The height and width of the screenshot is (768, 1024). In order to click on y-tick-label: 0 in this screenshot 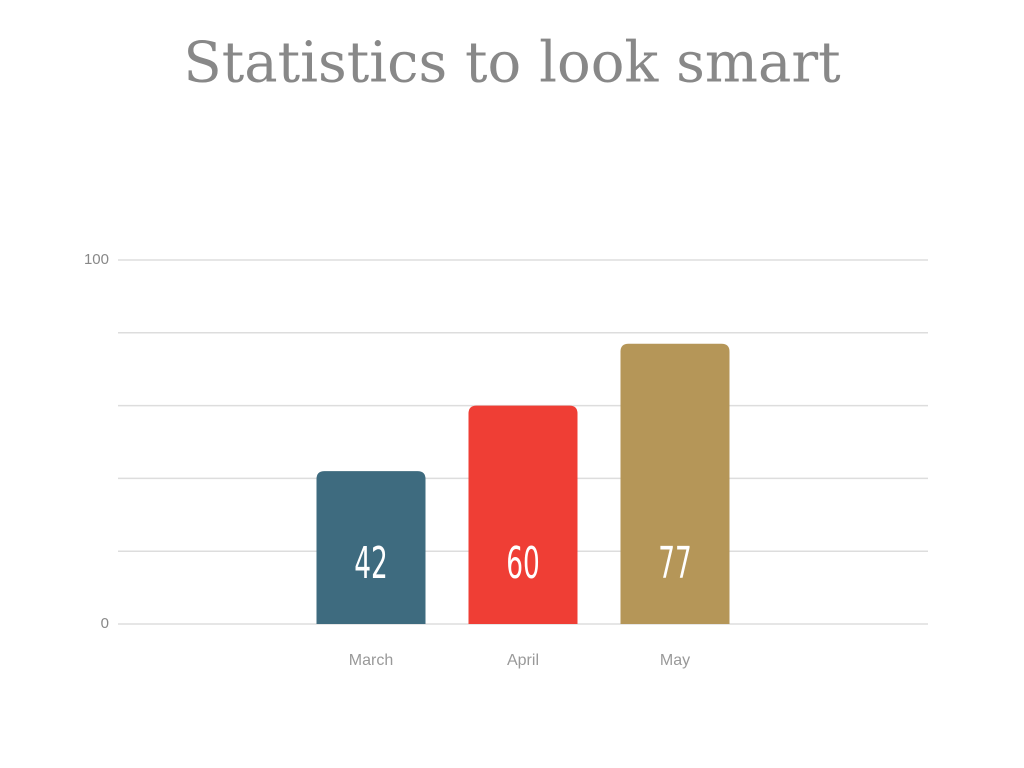, I will do `click(105, 623)`.